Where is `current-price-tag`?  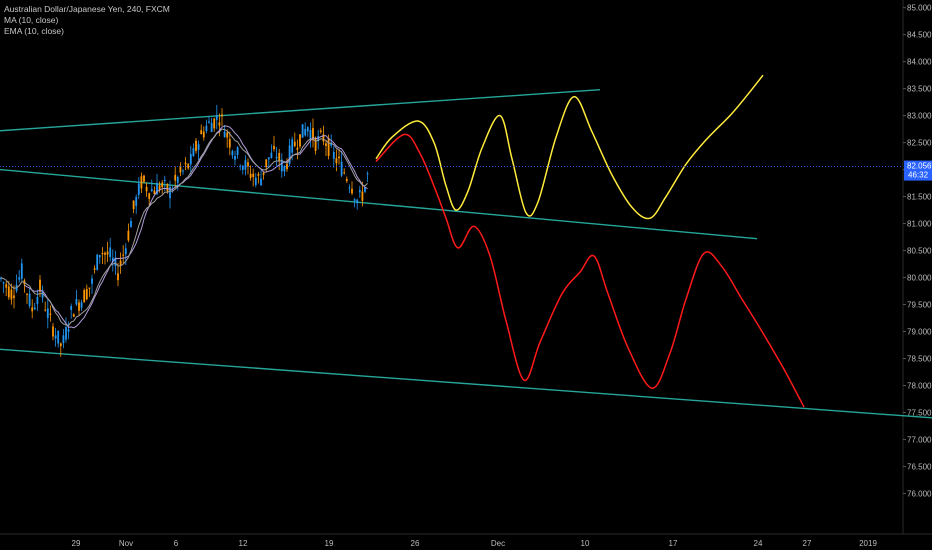 current-price-tag is located at coordinates (918, 170).